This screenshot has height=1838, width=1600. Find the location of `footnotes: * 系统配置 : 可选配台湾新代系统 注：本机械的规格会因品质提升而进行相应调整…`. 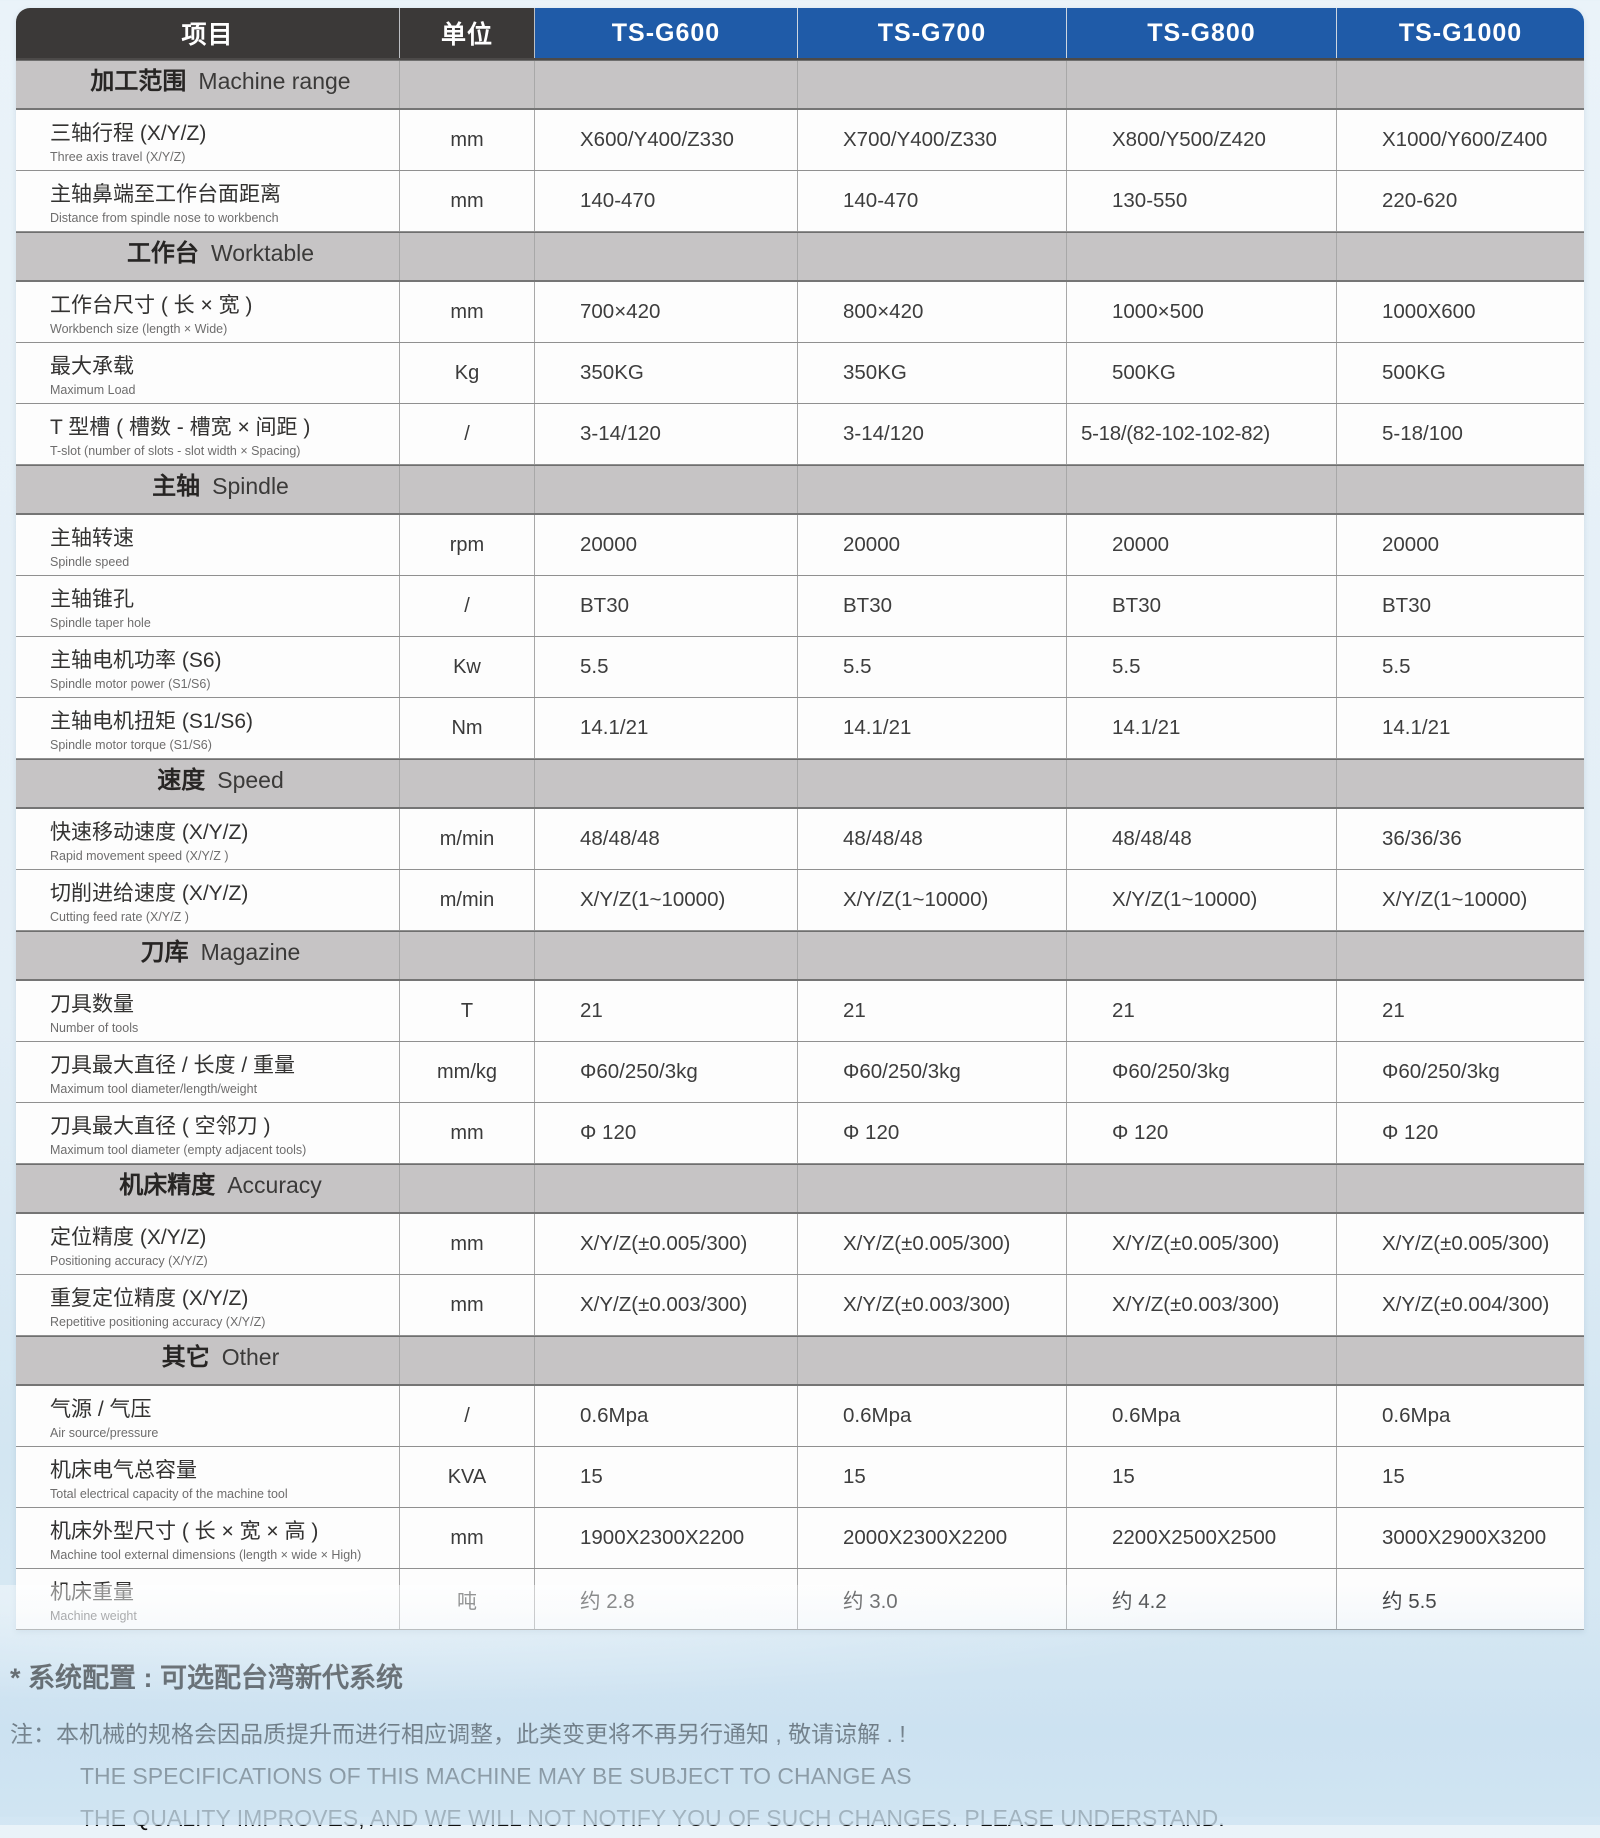

footnotes: * 系统配置 : 可选配台湾新代系统 注：本机械的规格会因品质提升而进行相应调整… is located at coordinates (795, 1747).